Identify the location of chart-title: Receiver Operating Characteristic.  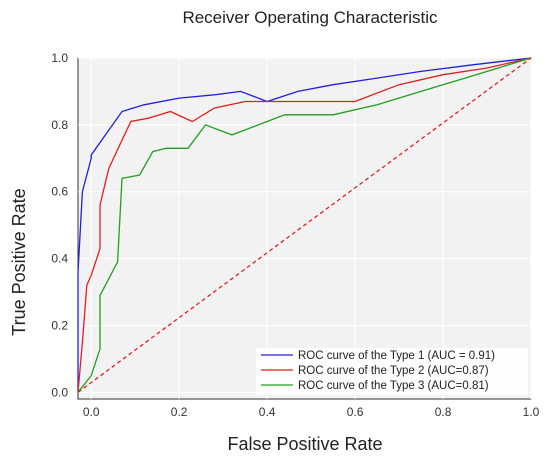
(310, 17).